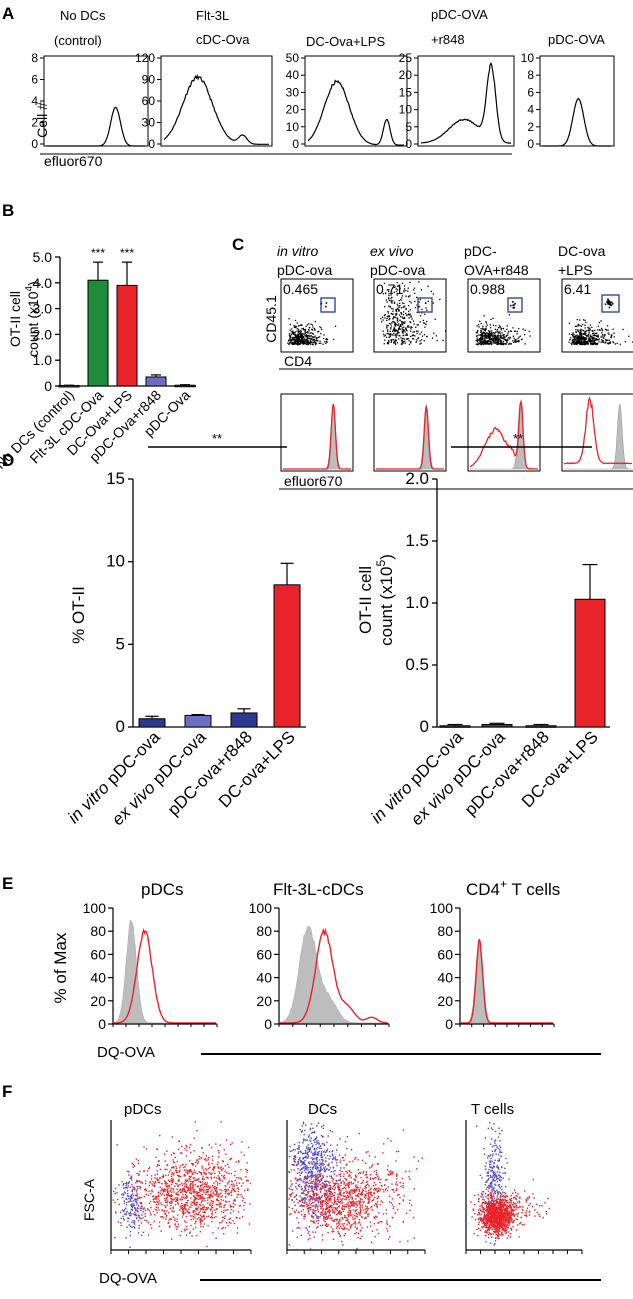 The height and width of the screenshot is (1299, 633). I want to click on gated-event-dot, so click(605, 304).